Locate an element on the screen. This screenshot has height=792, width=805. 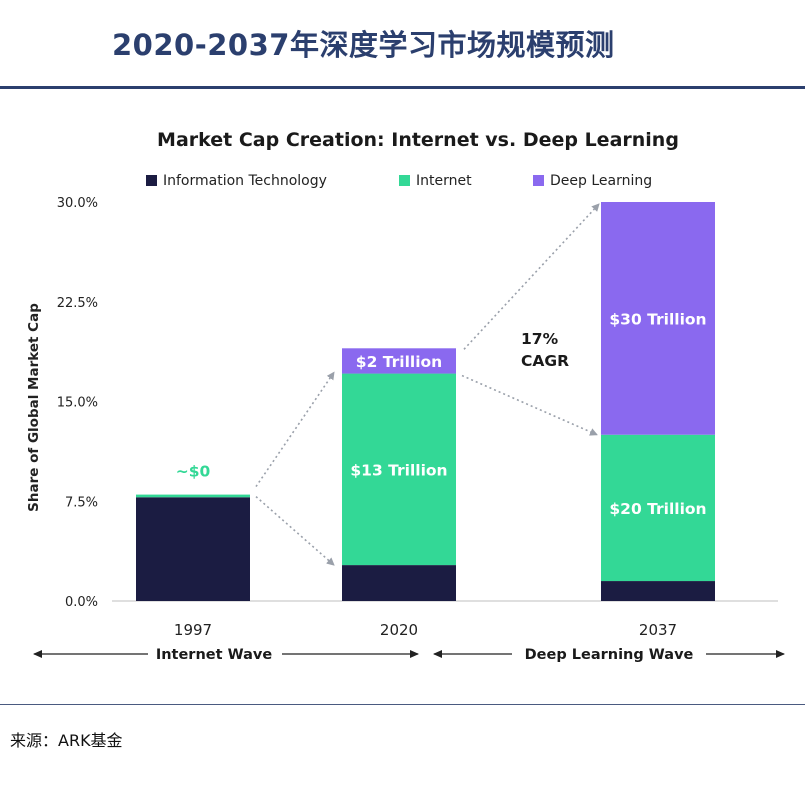
legend-label-deep-learning: Deep Learning is located at coordinates (601, 181).